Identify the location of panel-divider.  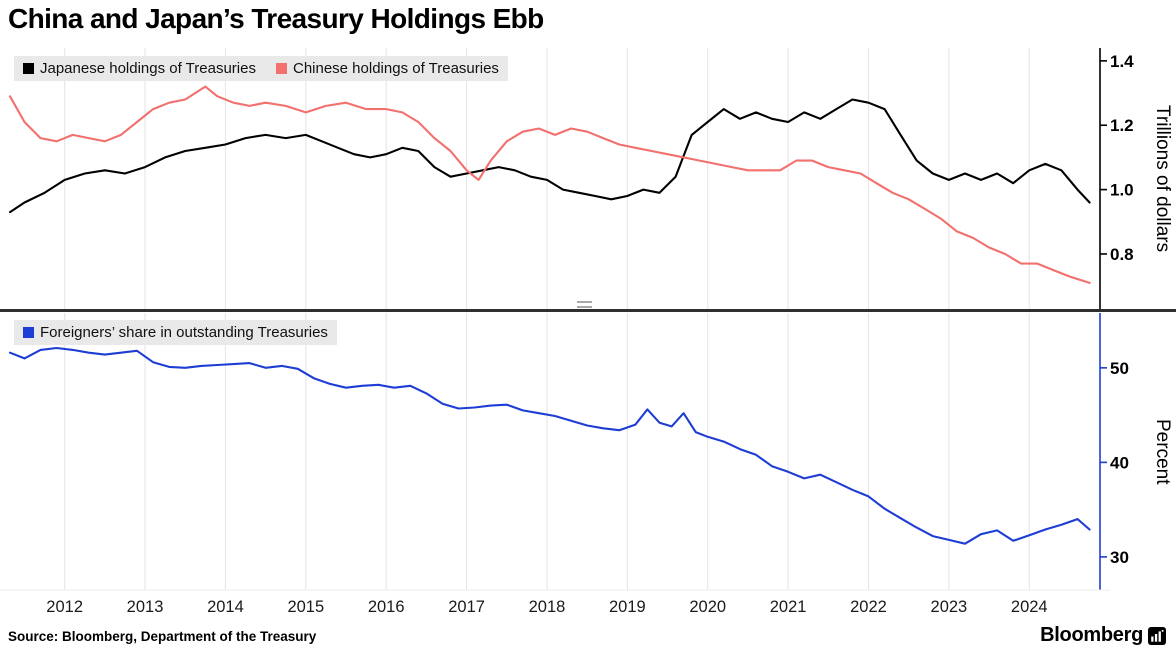
(588, 310).